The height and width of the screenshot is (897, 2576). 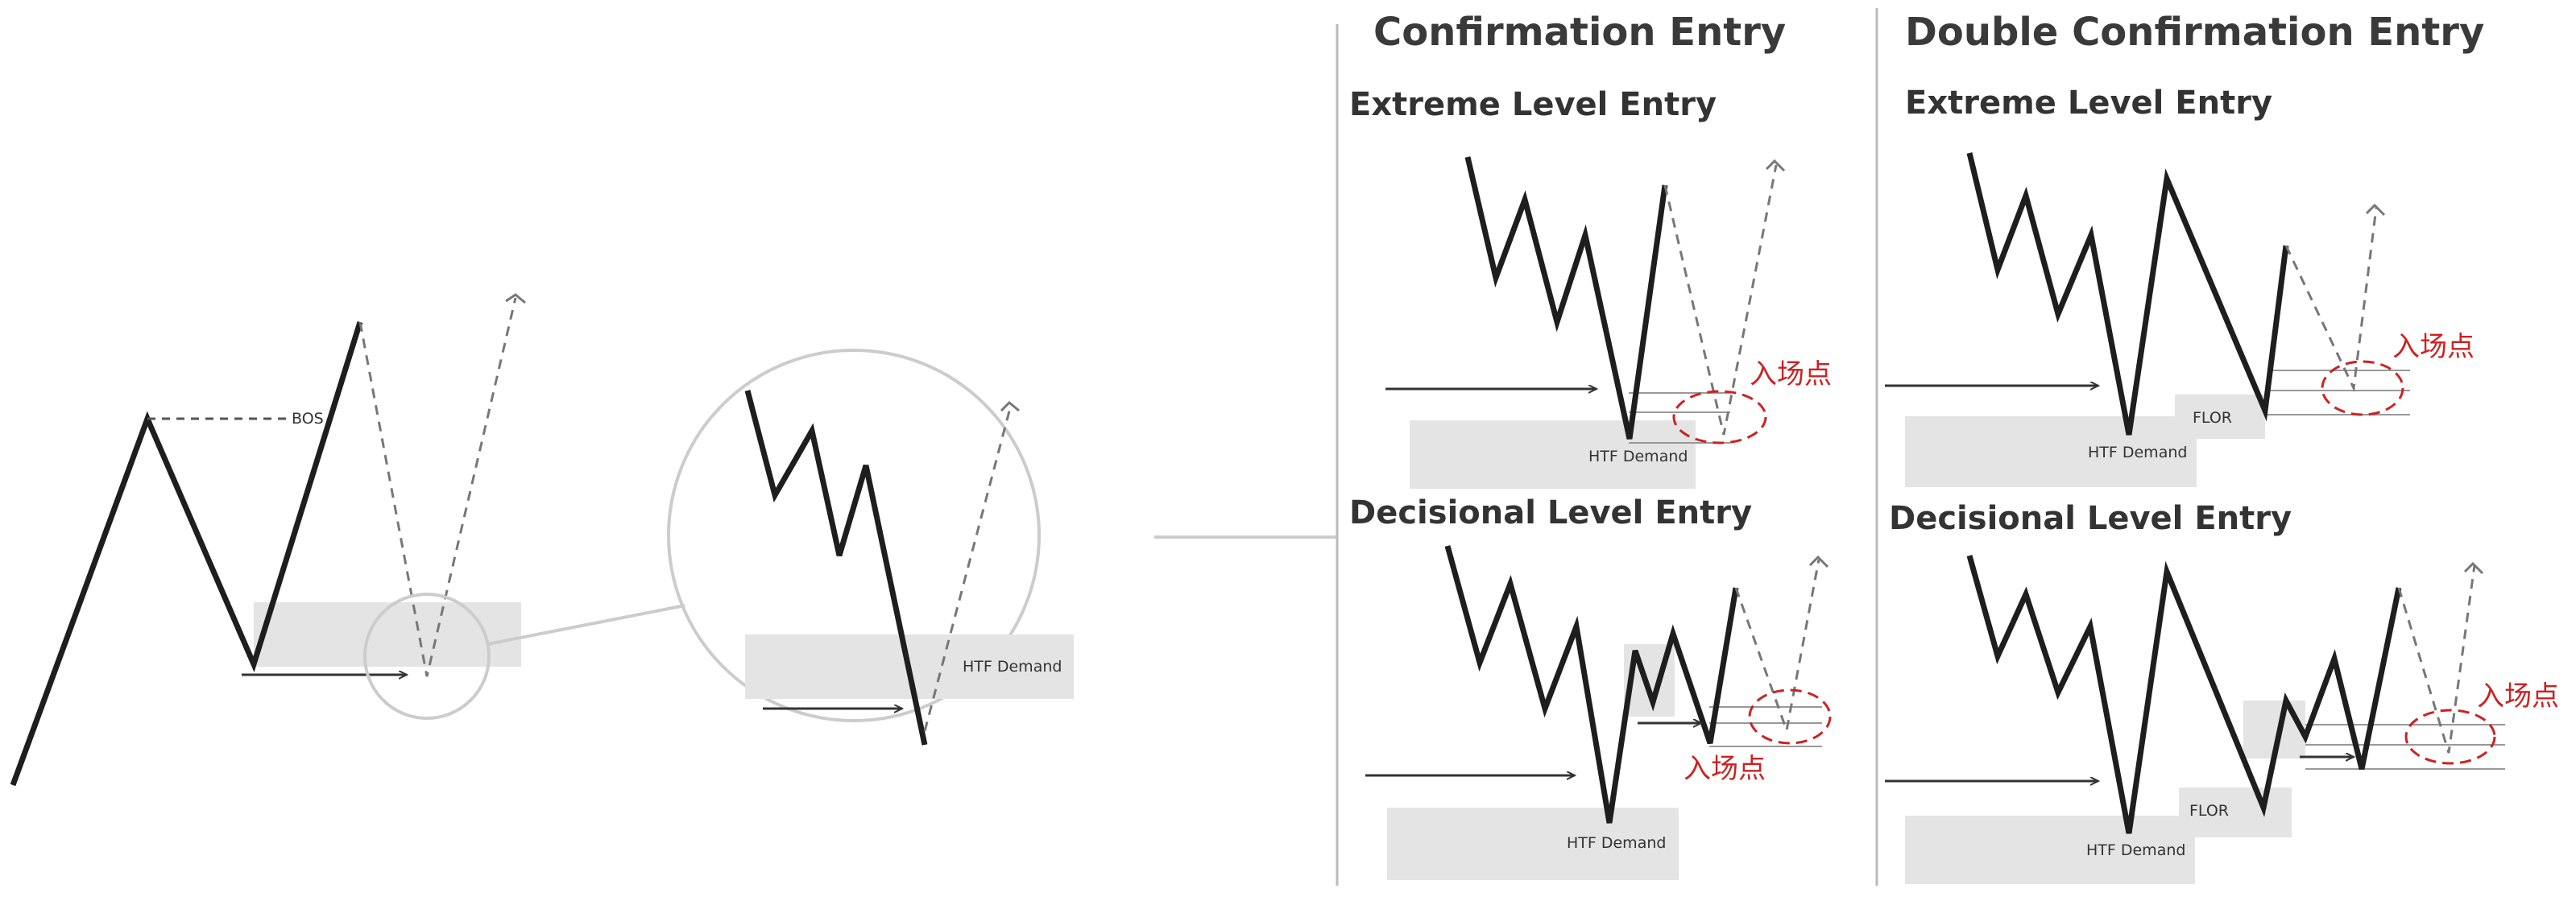 I want to click on small-magnifier-circle, so click(x=427, y=656).